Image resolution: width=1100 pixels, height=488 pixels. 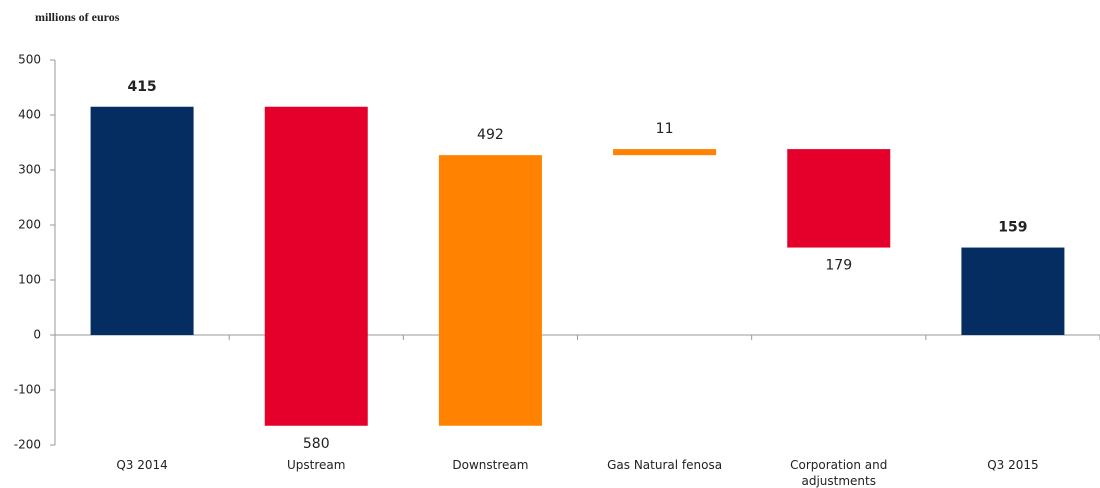 What do you see at coordinates (316, 465) in the screenshot?
I see `x-tick-label: Upstream` at bounding box center [316, 465].